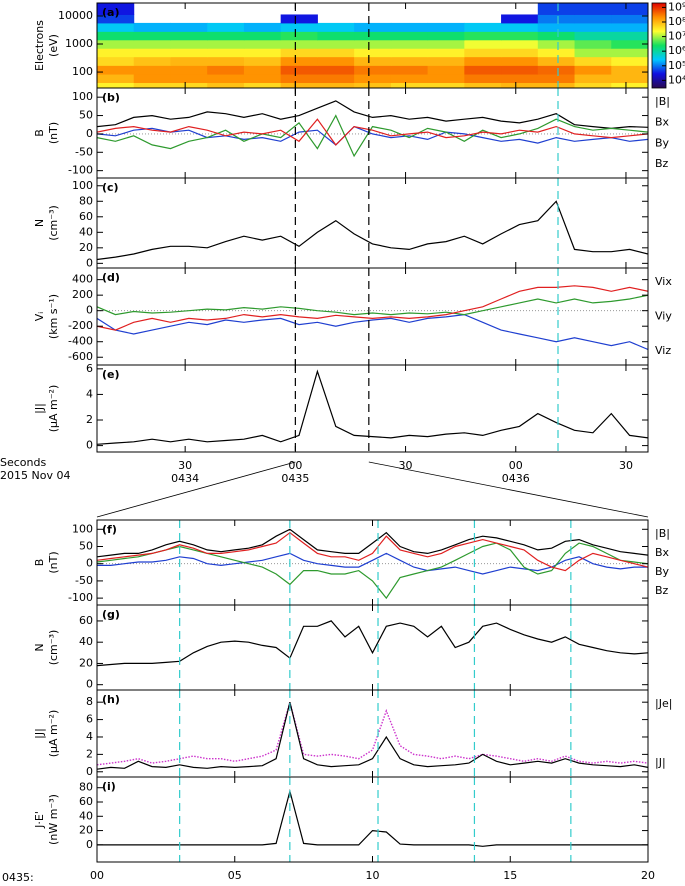  What do you see at coordinates (111, 699) in the screenshot?
I see `panel-label: (h)` at bounding box center [111, 699].